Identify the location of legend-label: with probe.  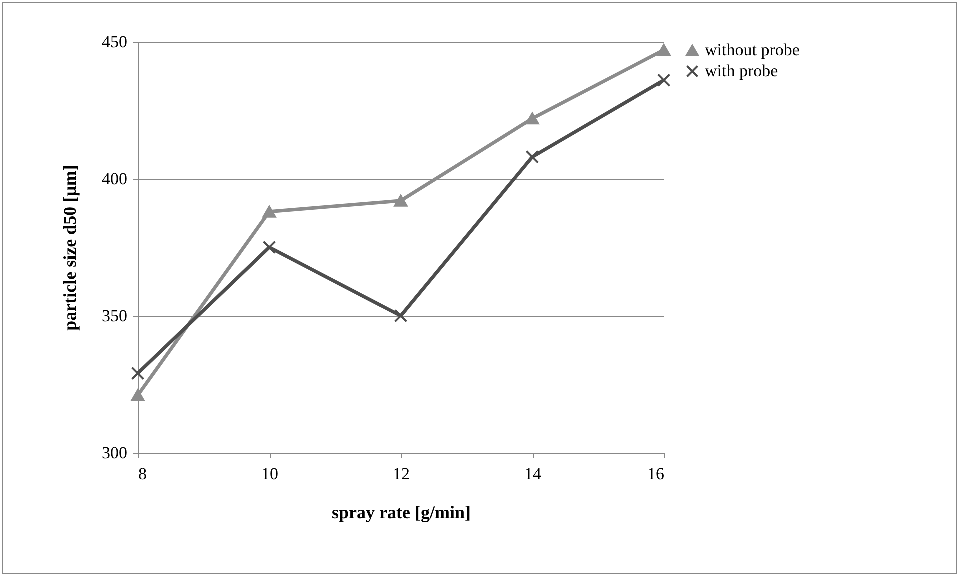
(741, 71).